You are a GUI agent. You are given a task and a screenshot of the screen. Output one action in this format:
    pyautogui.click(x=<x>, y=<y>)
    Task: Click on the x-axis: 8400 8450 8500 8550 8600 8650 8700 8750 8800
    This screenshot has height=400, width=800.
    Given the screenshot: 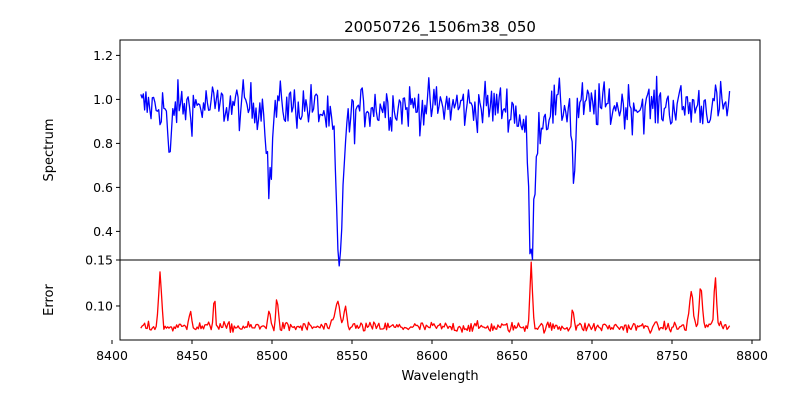 What is the action you would take?
    pyautogui.click(x=432, y=351)
    